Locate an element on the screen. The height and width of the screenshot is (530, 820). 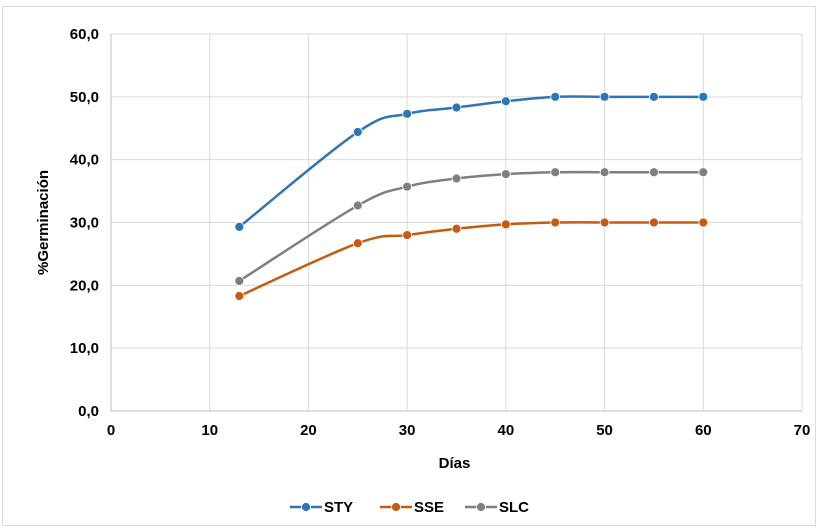
x-tick-label: 60 is located at coordinates (703, 430).